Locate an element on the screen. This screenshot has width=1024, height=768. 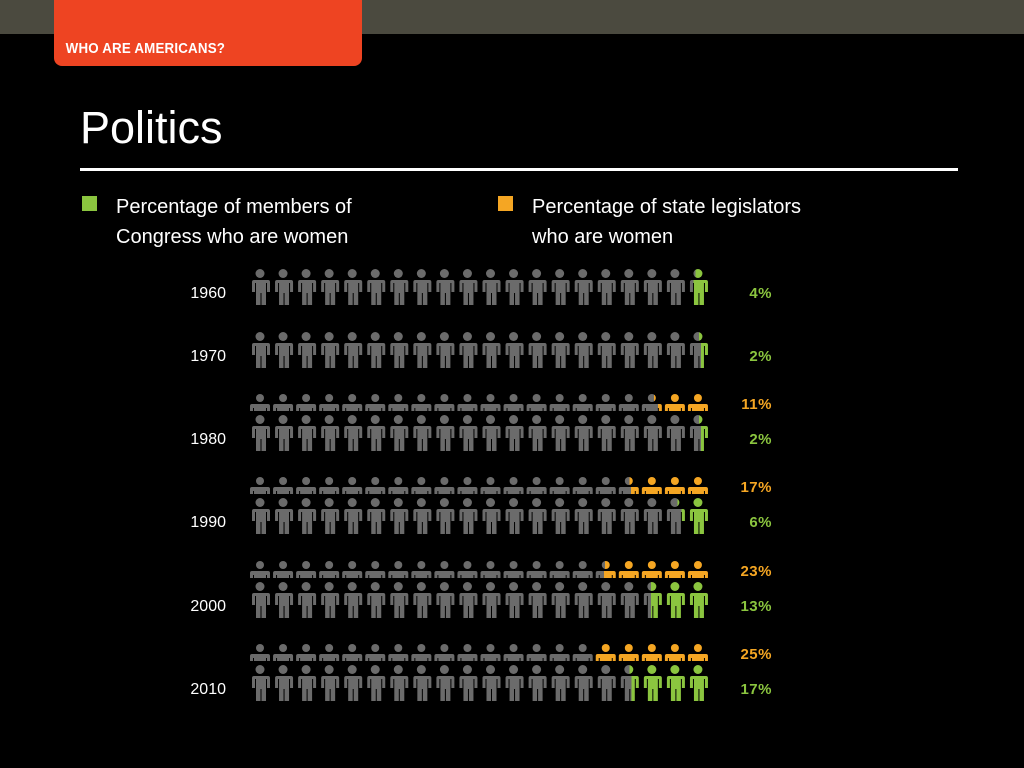
state-pct-label-1990: 17% is located at coordinates (756, 487).